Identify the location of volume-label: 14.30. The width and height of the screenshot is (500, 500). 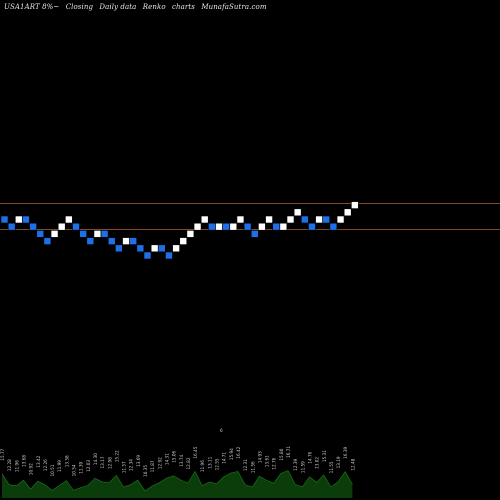
(95, 459).